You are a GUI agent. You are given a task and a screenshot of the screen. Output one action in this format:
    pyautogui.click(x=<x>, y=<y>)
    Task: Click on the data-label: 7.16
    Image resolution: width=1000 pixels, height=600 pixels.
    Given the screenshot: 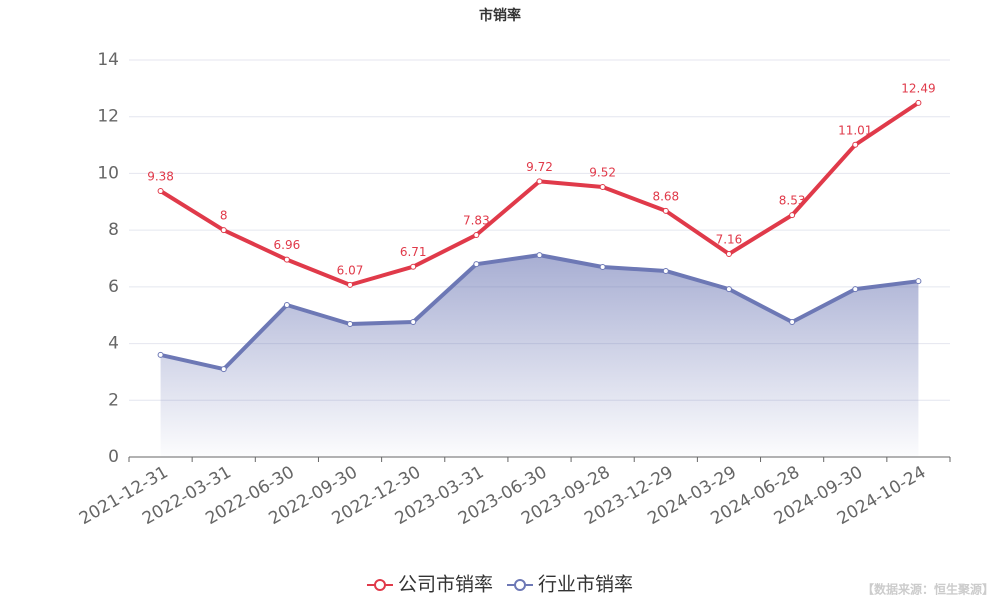 What is the action you would take?
    pyautogui.click(x=729, y=239)
    